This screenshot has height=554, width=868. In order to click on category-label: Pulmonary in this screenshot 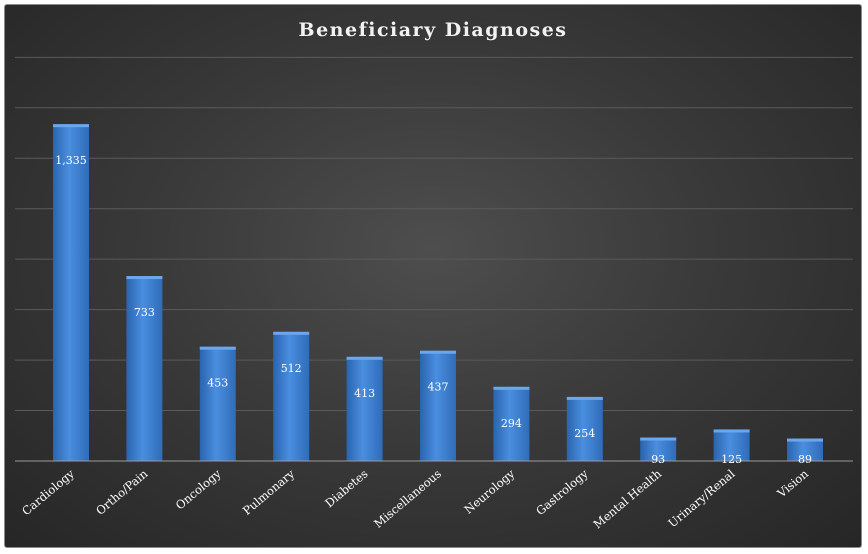, I will do `click(269, 491)`.